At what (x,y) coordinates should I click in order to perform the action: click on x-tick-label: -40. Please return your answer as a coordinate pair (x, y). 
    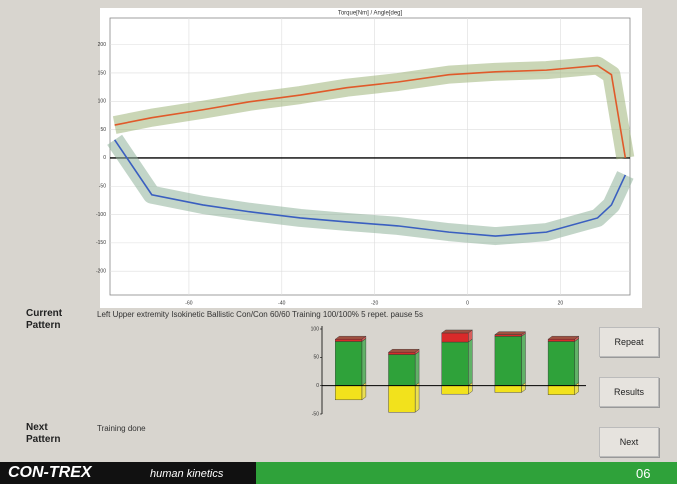
    Looking at the image, I should click on (281, 303).